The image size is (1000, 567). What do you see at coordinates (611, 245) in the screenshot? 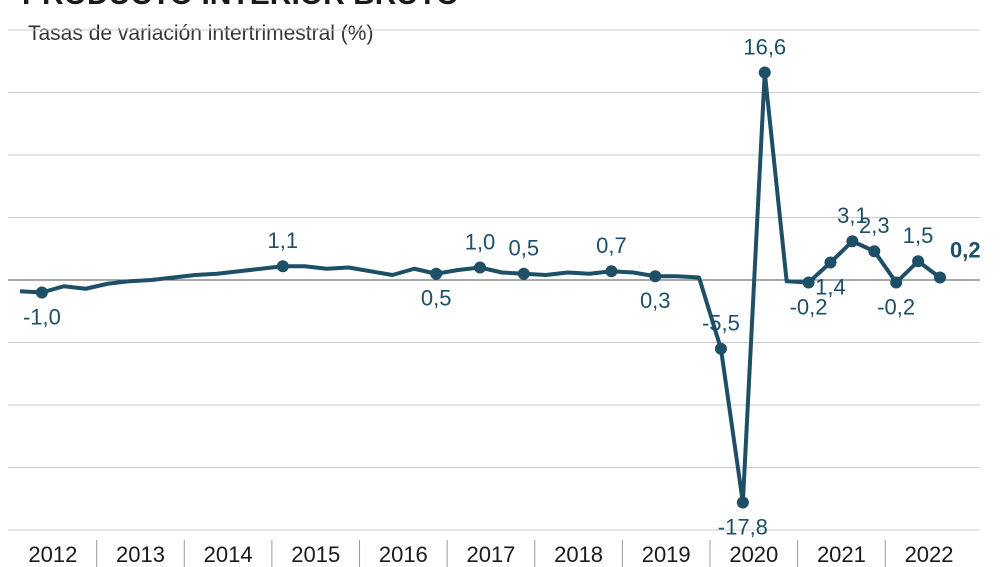
I see `data-label: 0,7` at bounding box center [611, 245].